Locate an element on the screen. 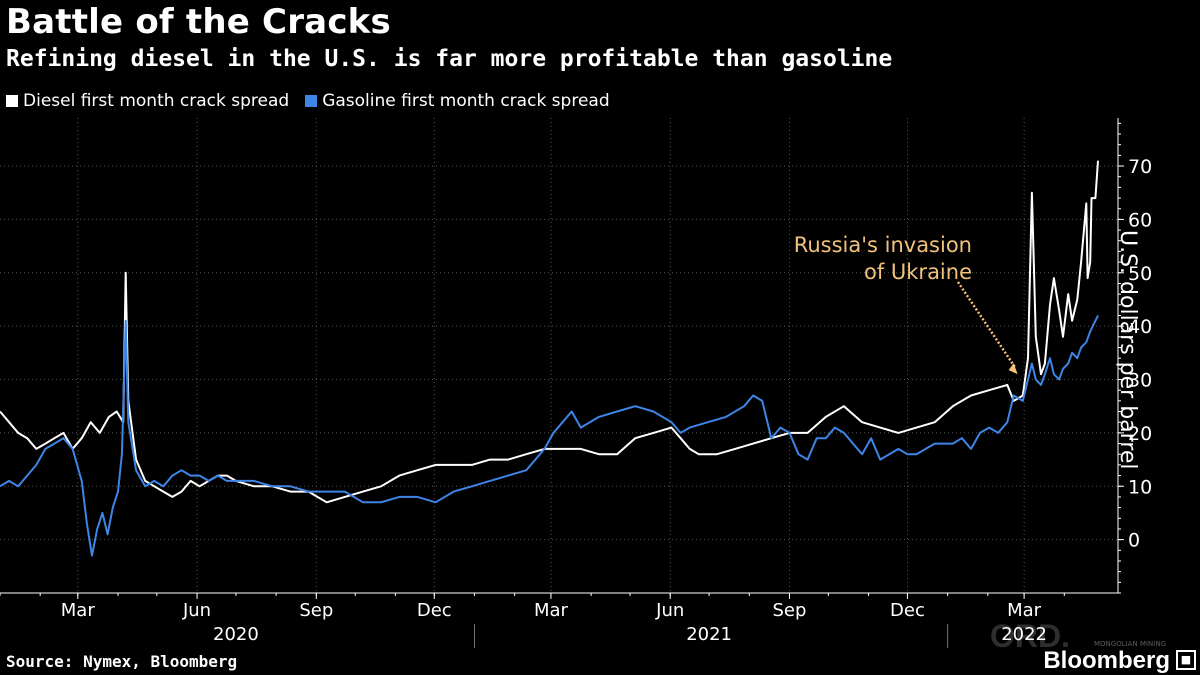 The image size is (1200, 675). bloomberg-terminal-icon: ■ is located at coordinates (1186, 660).